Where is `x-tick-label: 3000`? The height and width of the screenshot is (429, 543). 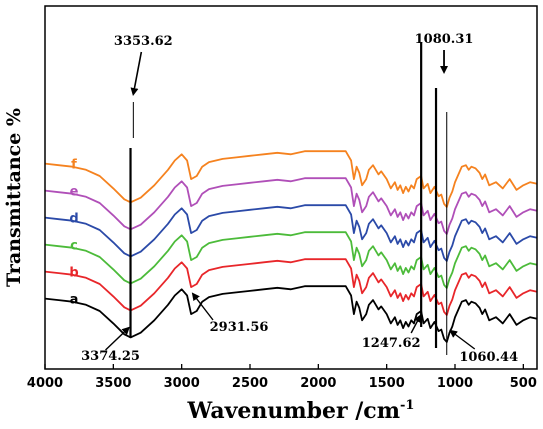
x-tick-label: 3000 is located at coordinates (182, 383).